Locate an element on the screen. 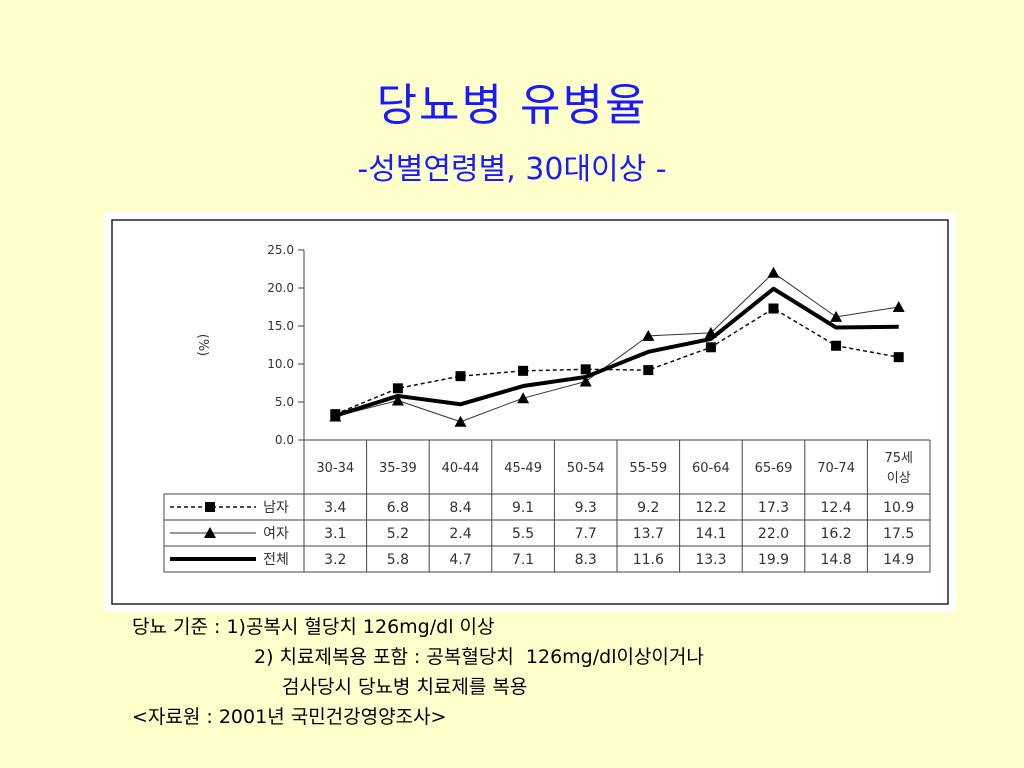 The width and height of the screenshot is (1024, 768). data-label: 13.3 is located at coordinates (710, 560).